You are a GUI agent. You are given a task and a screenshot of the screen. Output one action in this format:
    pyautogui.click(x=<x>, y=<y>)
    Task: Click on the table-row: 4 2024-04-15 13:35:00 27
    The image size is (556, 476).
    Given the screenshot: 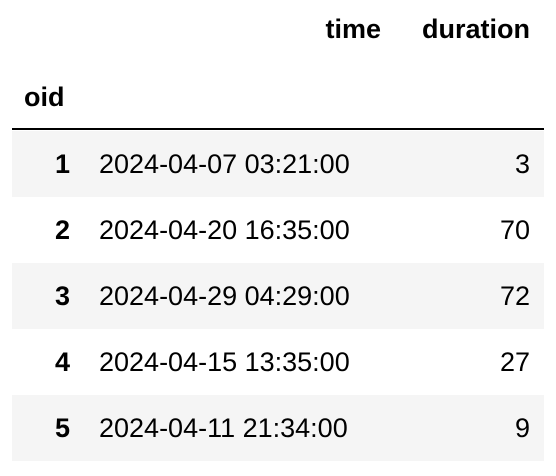 What is the action you would take?
    pyautogui.click(x=278, y=362)
    